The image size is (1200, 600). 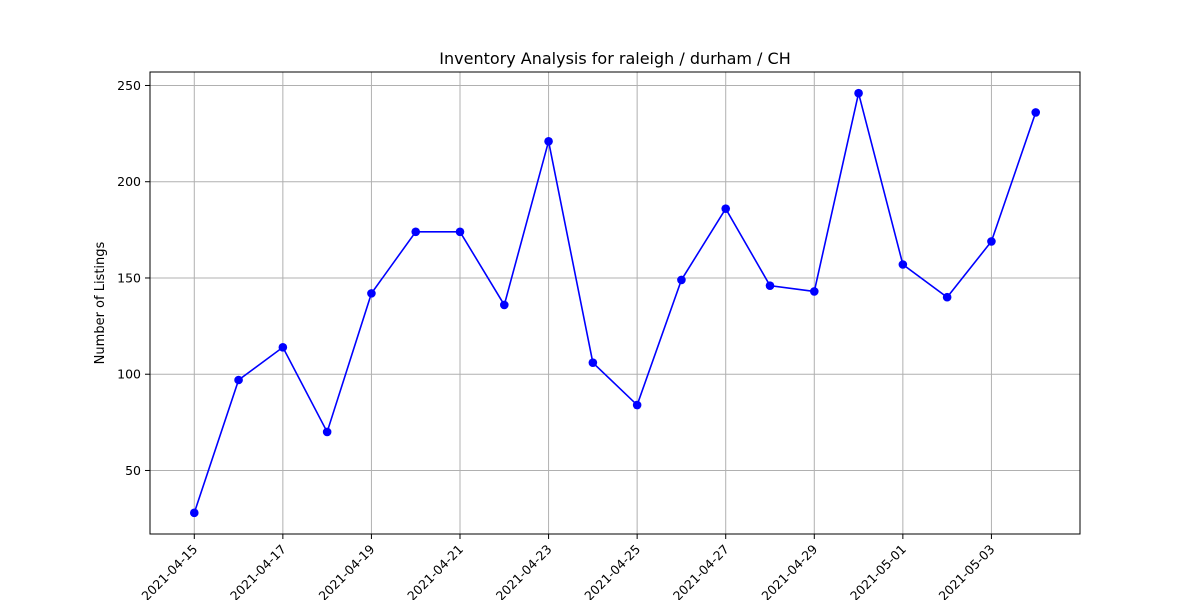 What do you see at coordinates (133, 470) in the screenshot?
I see `y-tick-label: 50` at bounding box center [133, 470].